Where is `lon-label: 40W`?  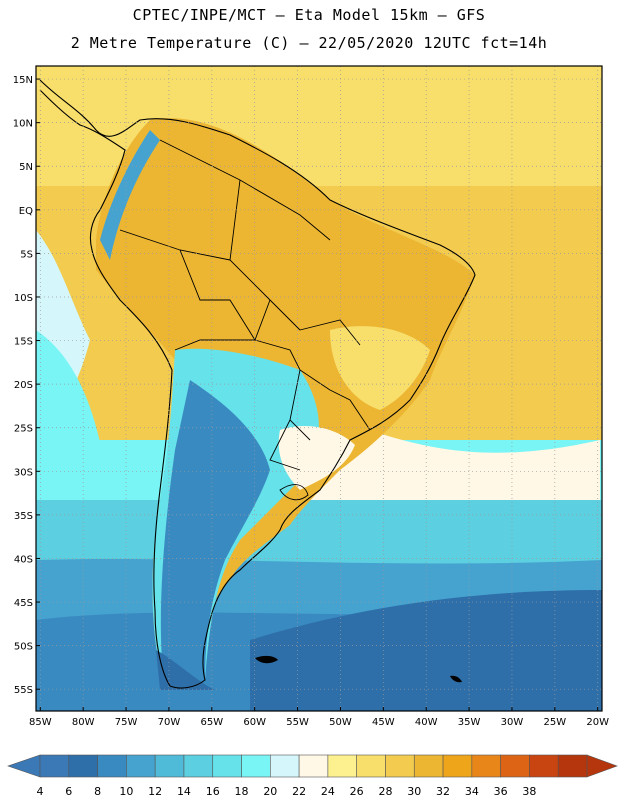 lon-label: 40W is located at coordinates (426, 722).